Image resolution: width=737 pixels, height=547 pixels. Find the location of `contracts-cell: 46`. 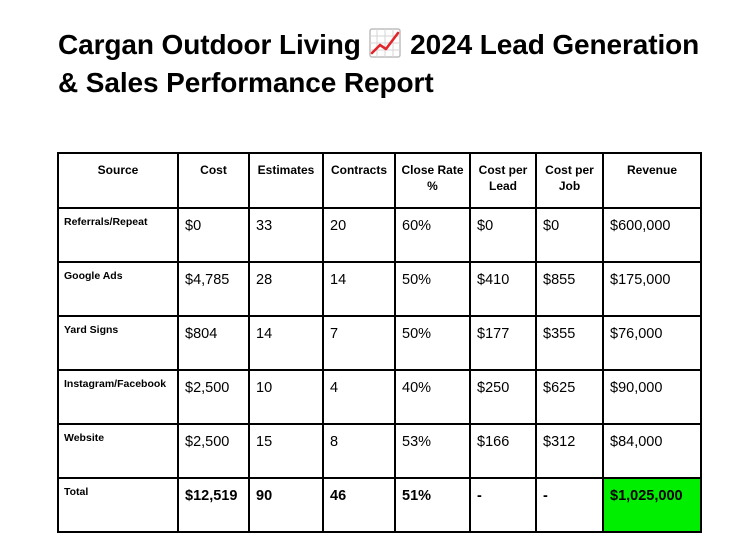

contracts-cell: 46 is located at coordinates (359, 505).